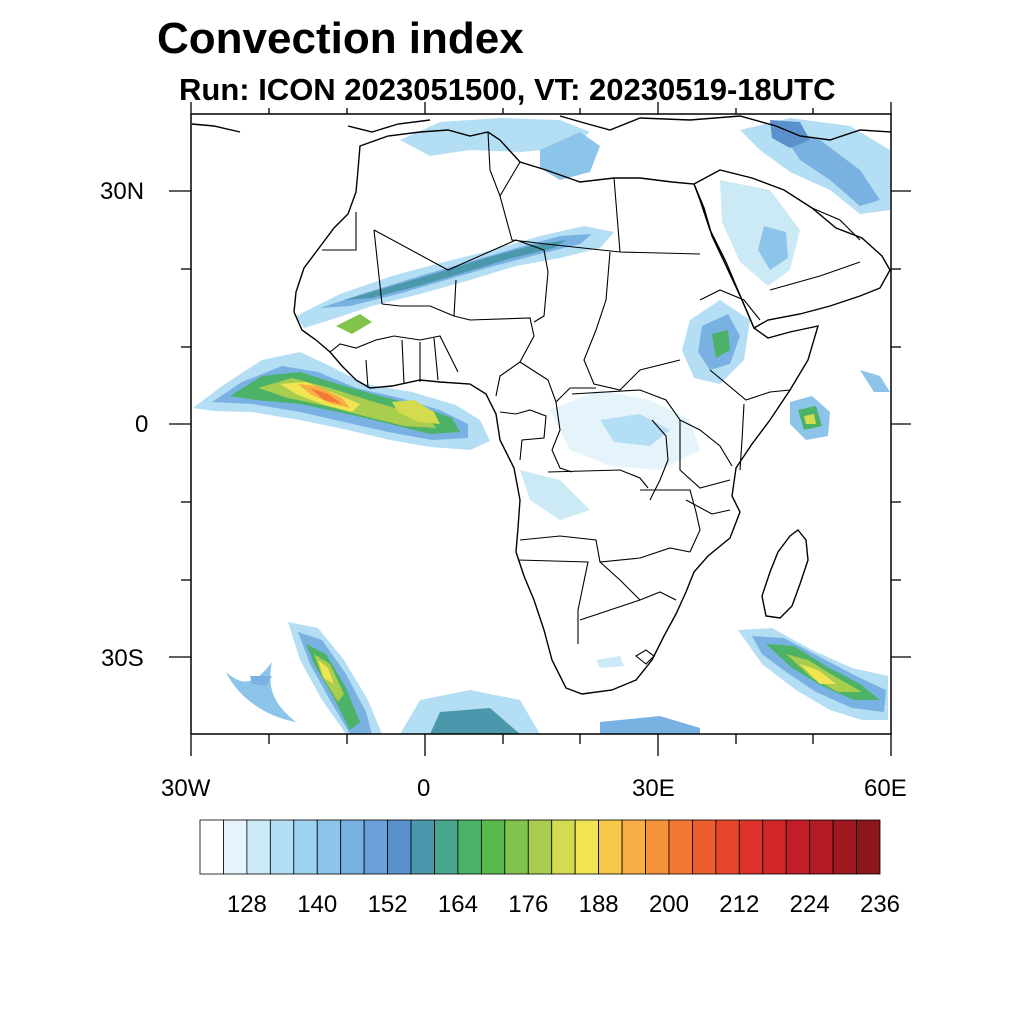  What do you see at coordinates (463, 678) in the screenshot?
I see `field-south-atlantic` at bounding box center [463, 678].